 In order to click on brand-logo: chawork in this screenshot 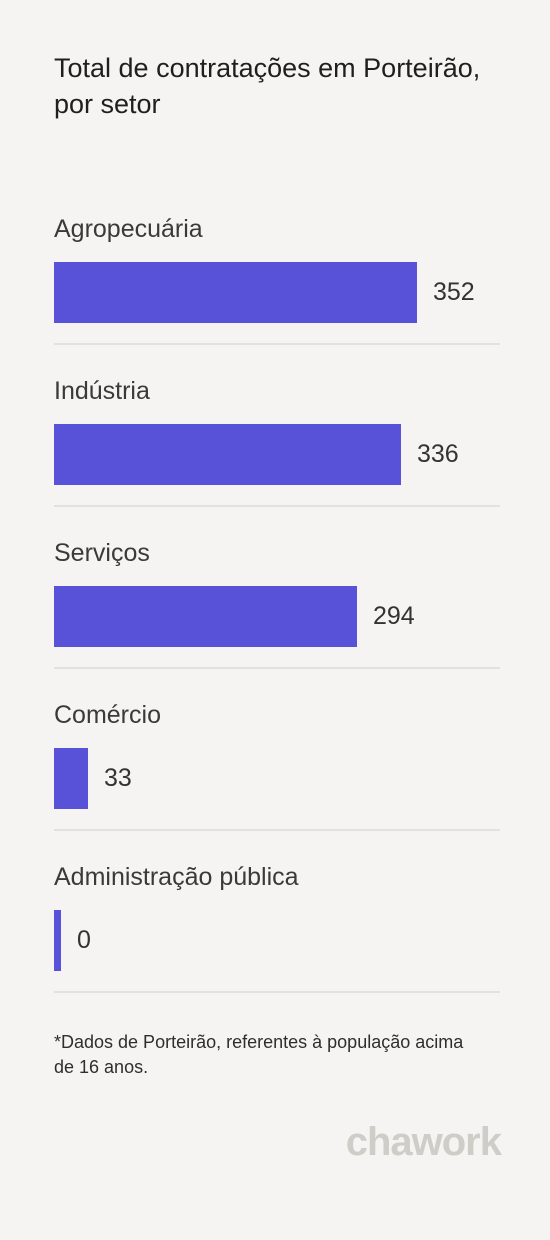, I will do `click(423, 1142)`.